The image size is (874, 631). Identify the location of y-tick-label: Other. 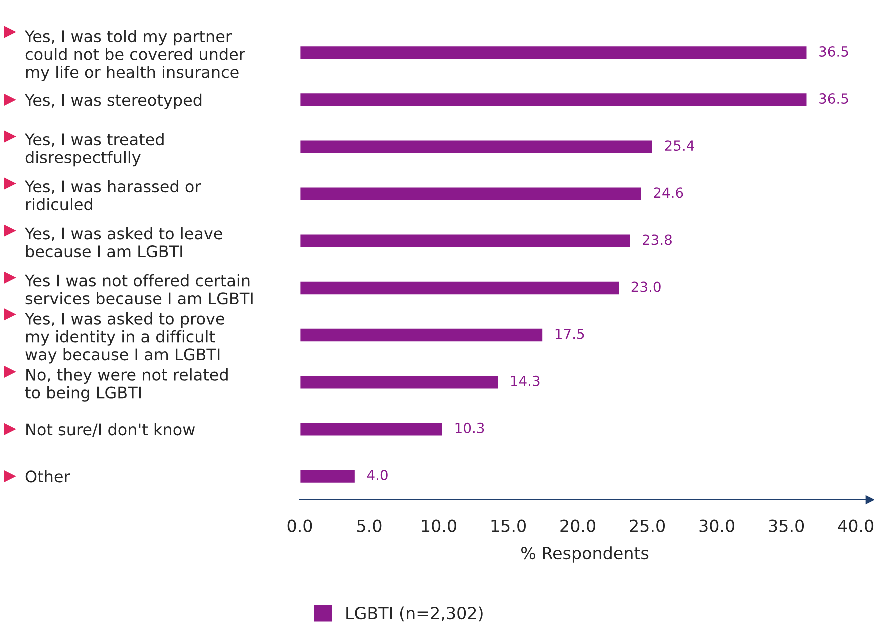
(48, 476).